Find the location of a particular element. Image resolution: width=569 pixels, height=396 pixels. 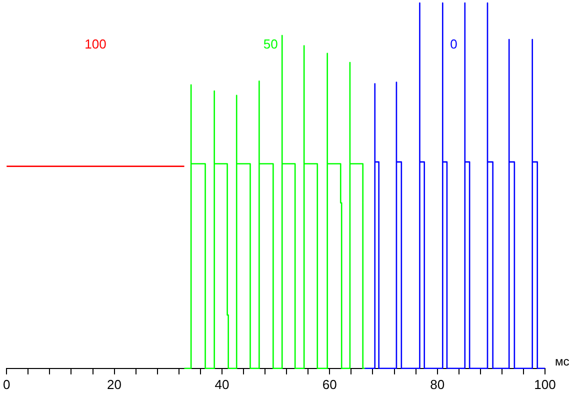

x-tick-label: 100 is located at coordinates (545, 384).